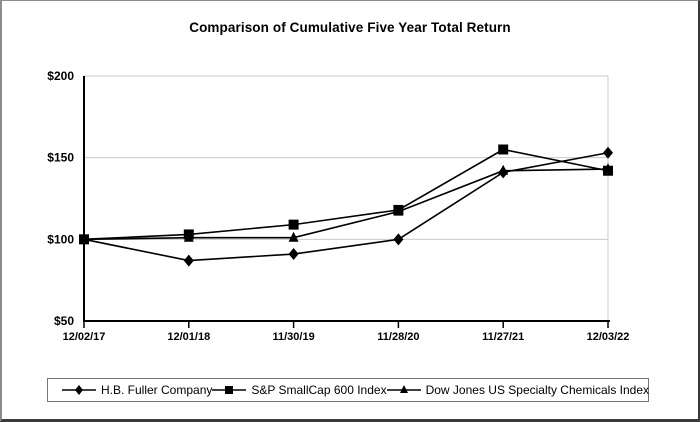 The image size is (700, 422). Describe the element at coordinates (60, 158) in the screenshot. I see `y-axis-label: $150` at that location.